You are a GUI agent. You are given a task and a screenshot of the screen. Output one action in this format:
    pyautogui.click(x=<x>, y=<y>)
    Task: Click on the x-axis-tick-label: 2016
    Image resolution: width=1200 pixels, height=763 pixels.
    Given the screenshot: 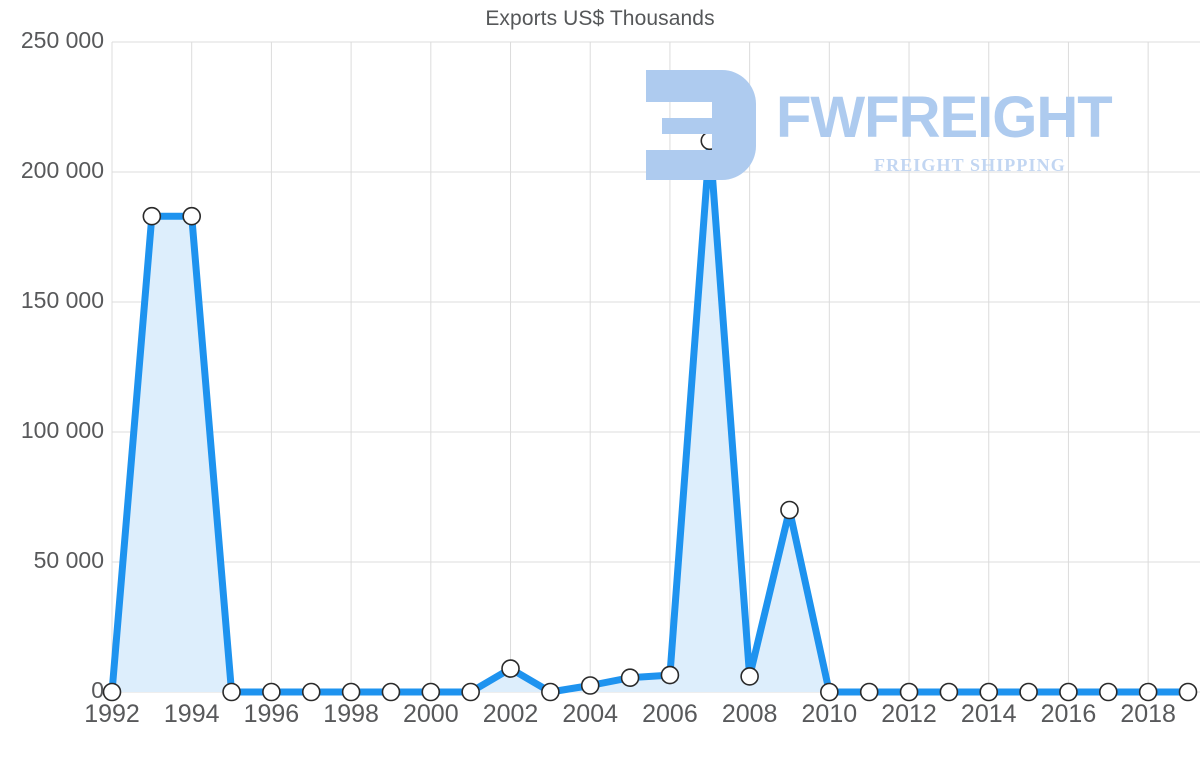 What is the action you would take?
    pyautogui.click(x=1068, y=714)
    